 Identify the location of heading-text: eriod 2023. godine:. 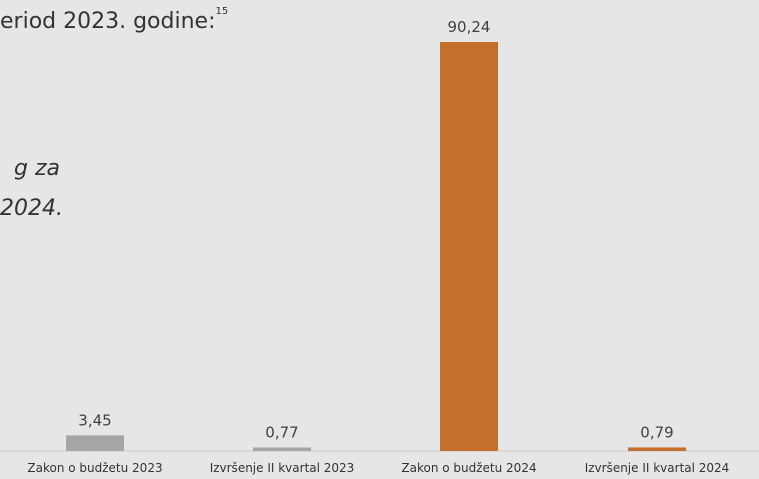
(108, 21).